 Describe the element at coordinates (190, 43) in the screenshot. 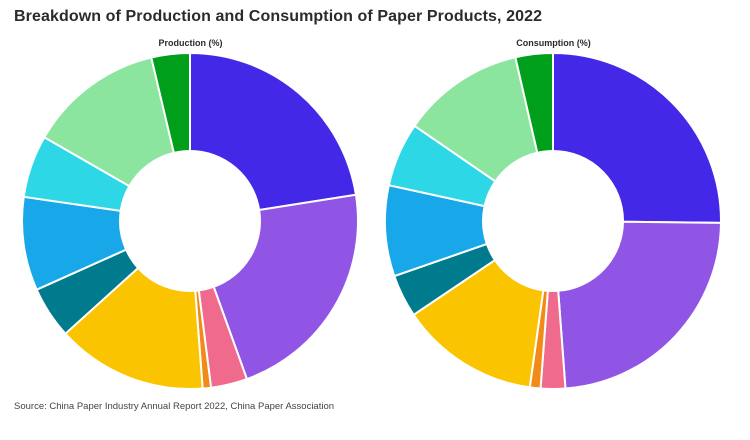

I see `production-chart-title: Production (%)` at that location.